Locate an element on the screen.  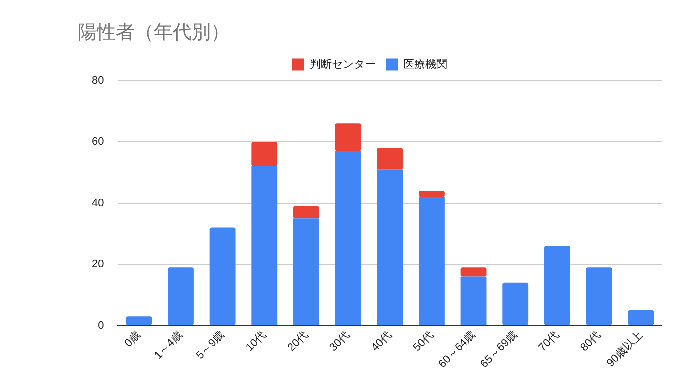
x-tick-label: 65～69歳 is located at coordinates (499, 349).